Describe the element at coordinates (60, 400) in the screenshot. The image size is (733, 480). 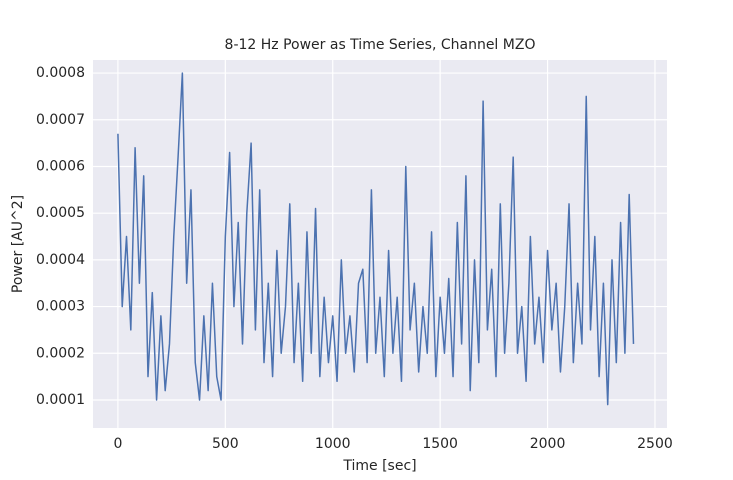
I see `y-tick-label: 0.0001` at that location.